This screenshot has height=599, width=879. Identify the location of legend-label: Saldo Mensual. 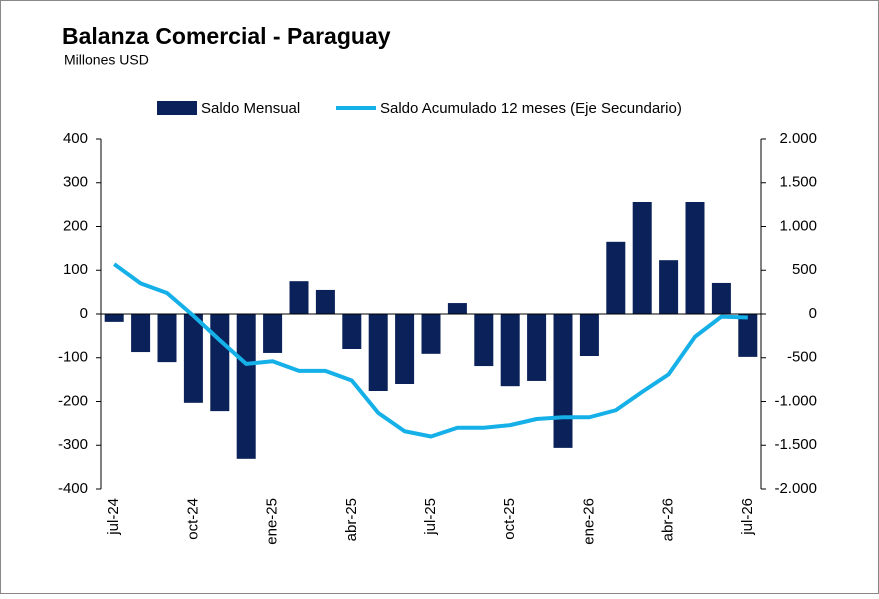
(250, 108).